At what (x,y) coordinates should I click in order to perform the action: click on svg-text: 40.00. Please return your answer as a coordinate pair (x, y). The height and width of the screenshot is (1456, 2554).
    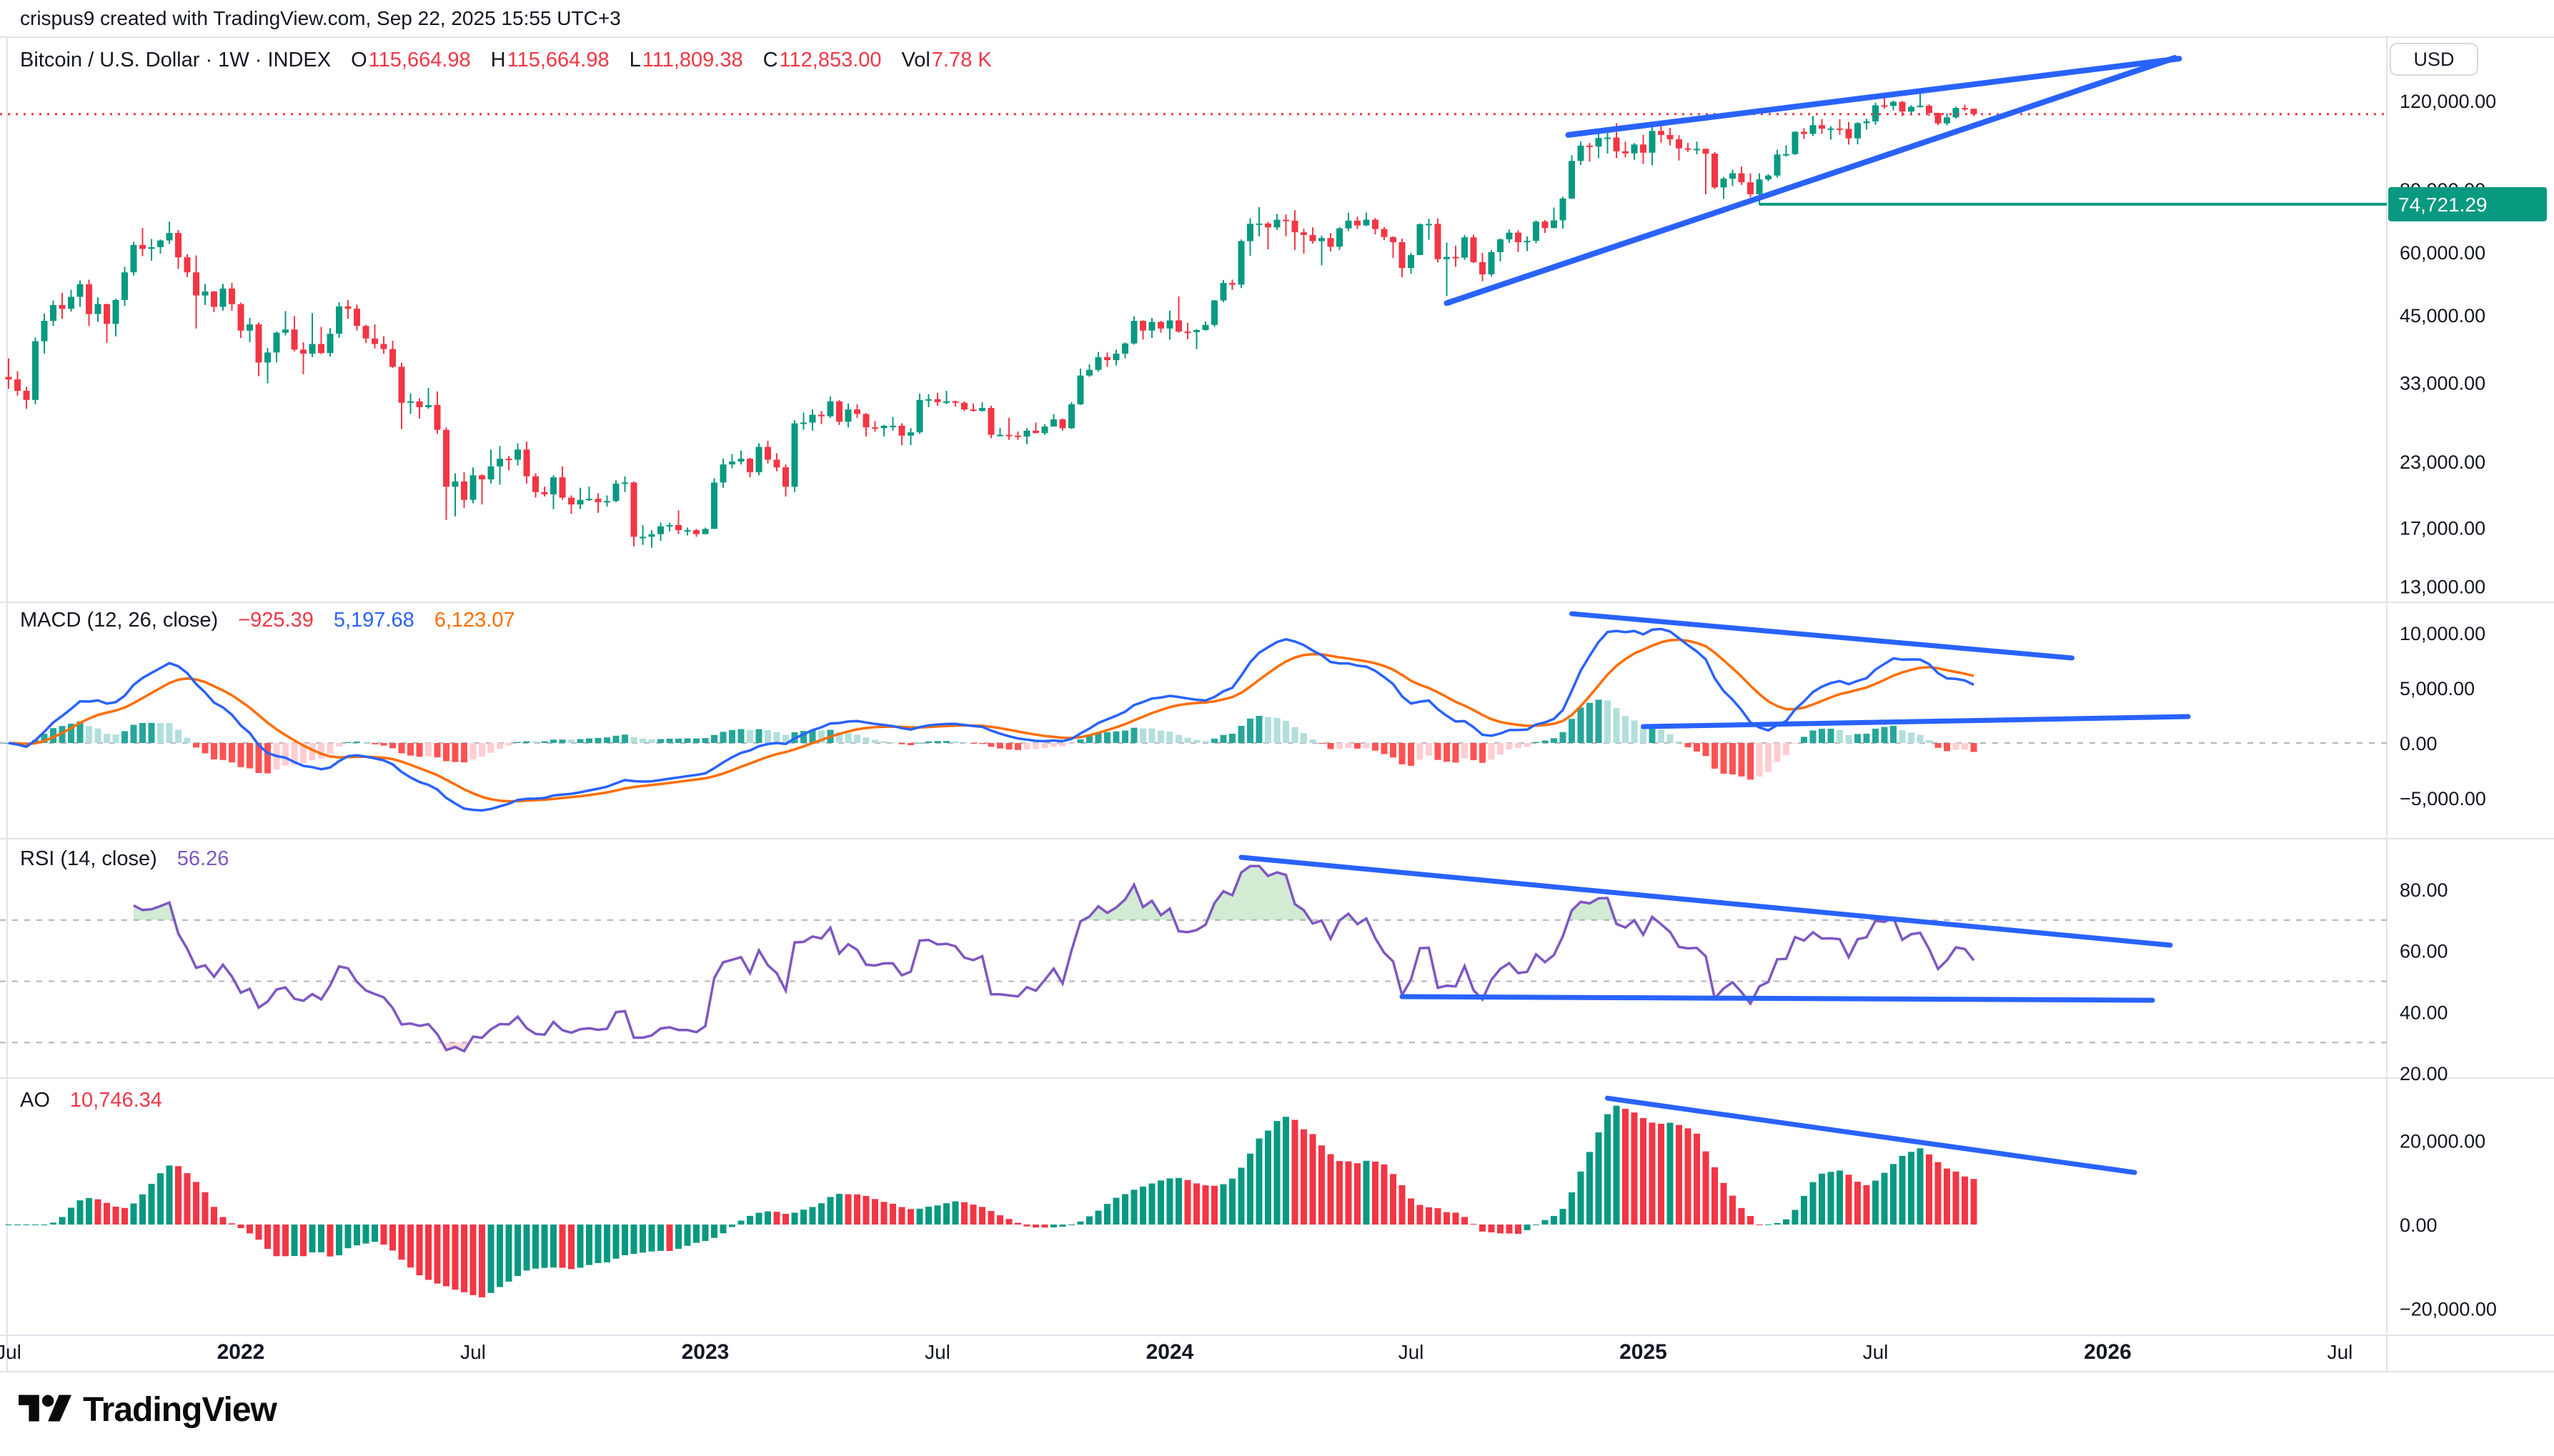
    Looking at the image, I should click on (2424, 1012).